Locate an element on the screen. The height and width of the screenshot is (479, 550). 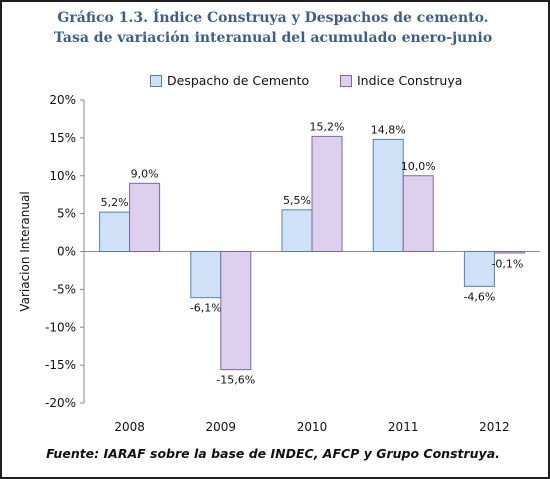
legend-swatch-despacho is located at coordinates (156, 80).